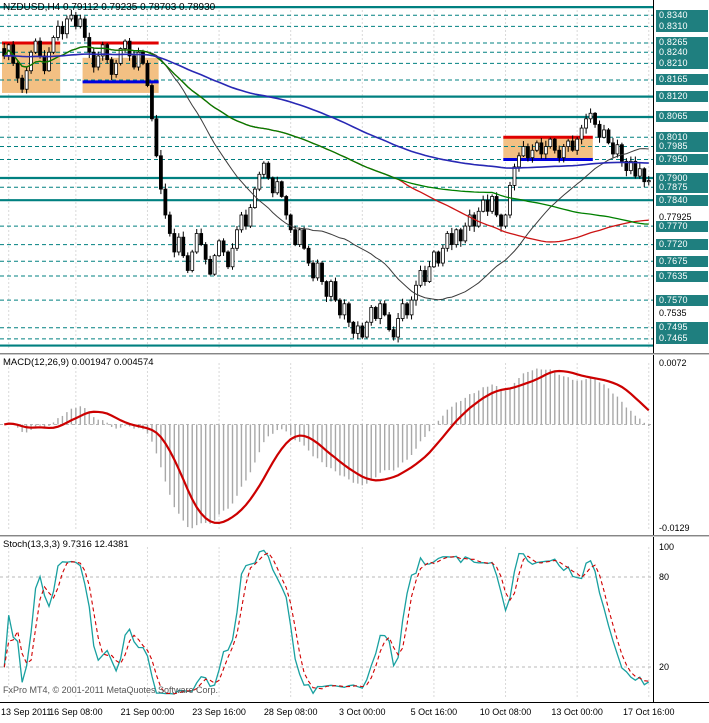 Image resolution: width=709 pixels, height=723 pixels. I want to click on time-tick-label: 21 Sep 00:00, so click(147, 712).